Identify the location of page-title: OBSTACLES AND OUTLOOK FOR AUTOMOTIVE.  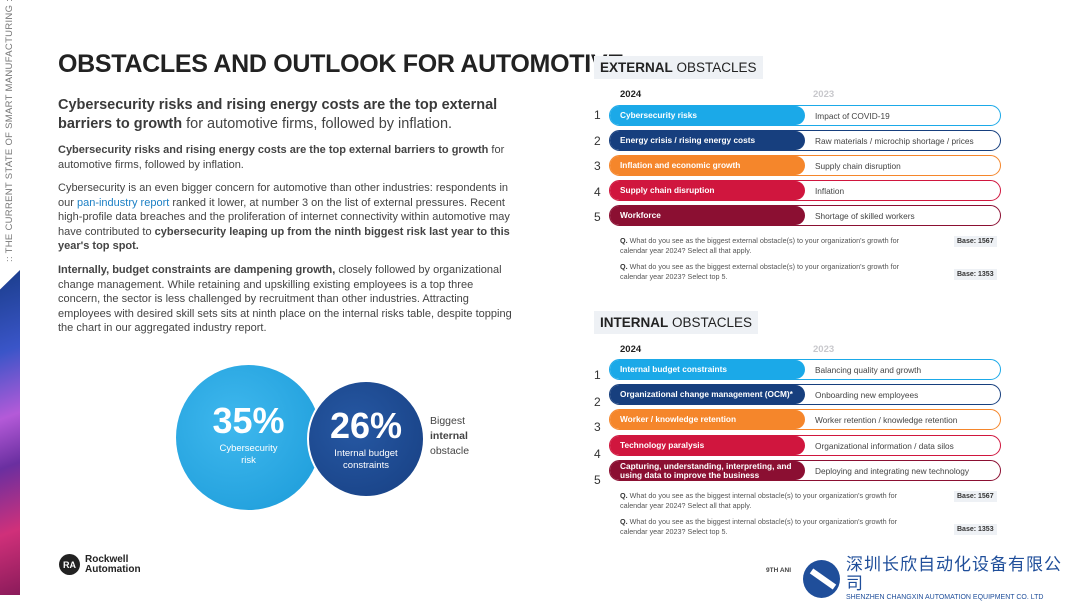
(341, 64).